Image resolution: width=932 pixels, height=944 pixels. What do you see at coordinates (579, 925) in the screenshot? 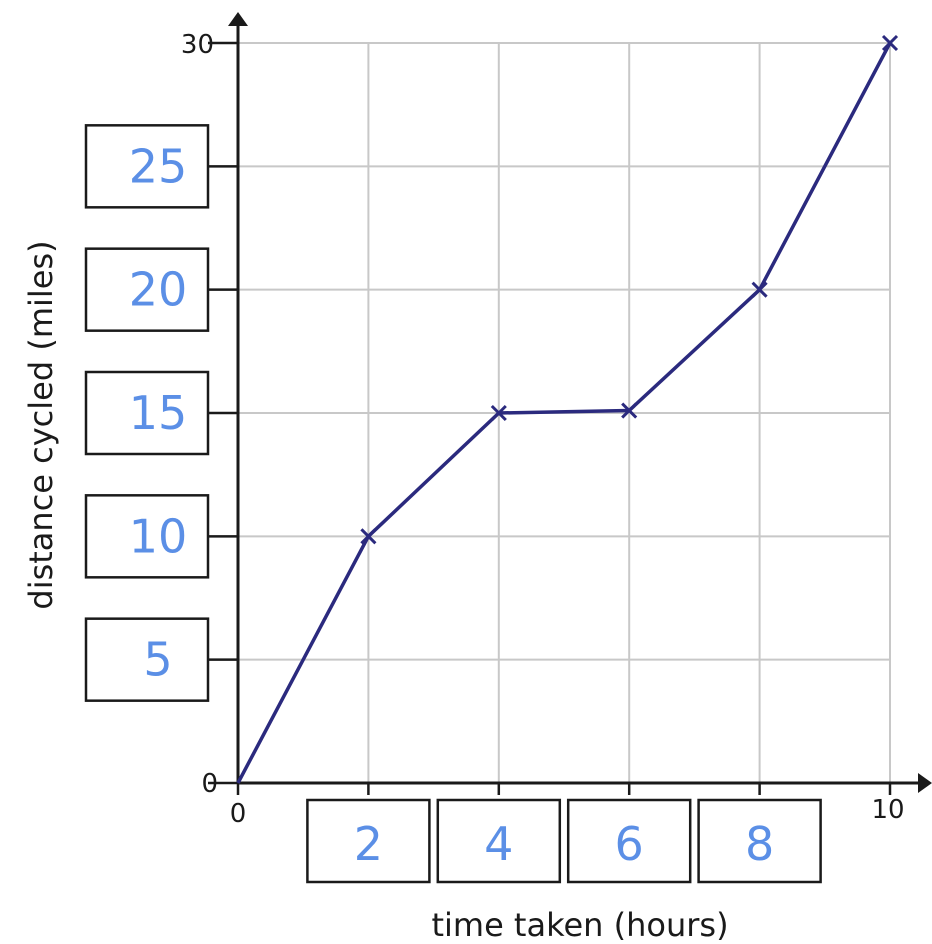
I see `x-axis-label: time taken (hours)` at bounding box center [579, 925].